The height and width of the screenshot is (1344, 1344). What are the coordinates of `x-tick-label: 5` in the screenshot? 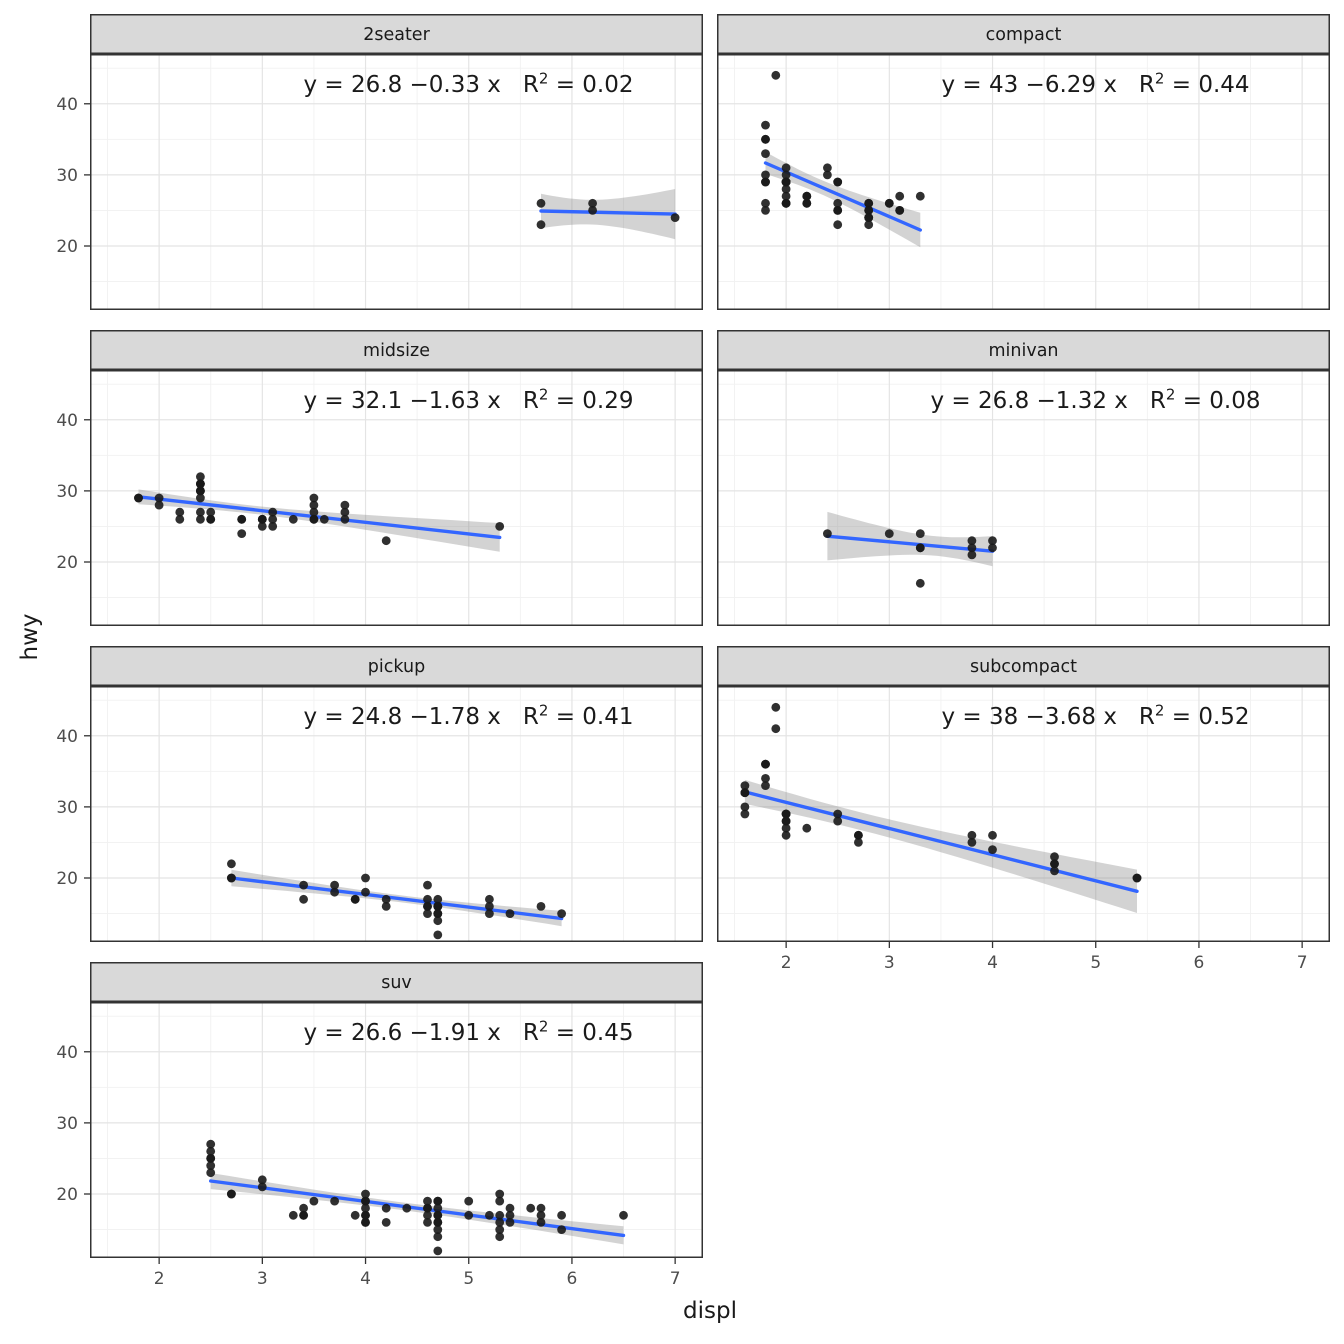 It's located at (1095, 963).